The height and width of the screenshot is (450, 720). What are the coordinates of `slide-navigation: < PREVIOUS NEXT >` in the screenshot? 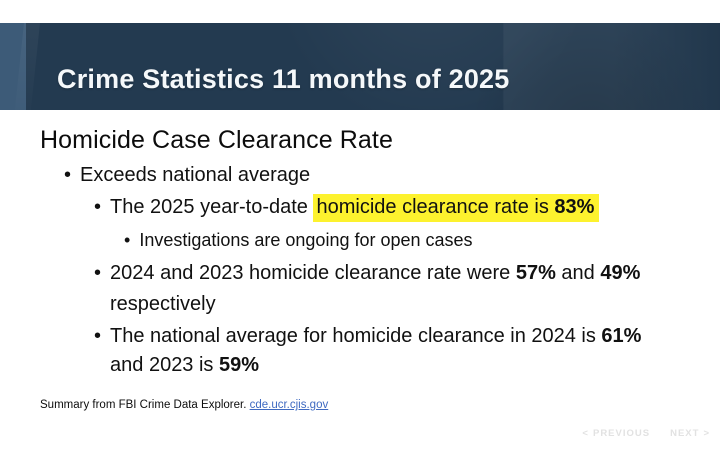 It's located at (646, 433).